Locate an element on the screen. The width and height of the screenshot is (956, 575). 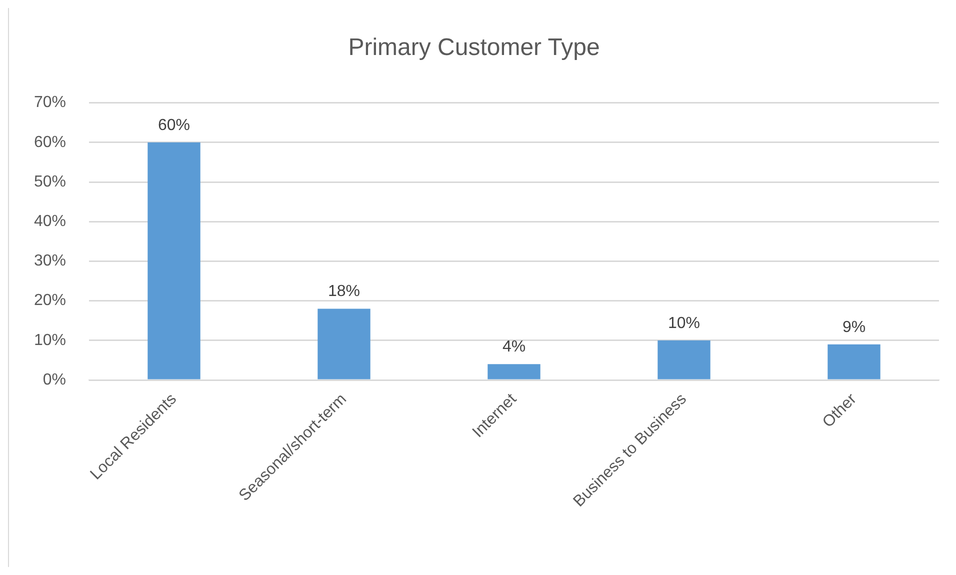
data-label: 60% is located at coordinates (174, 125).